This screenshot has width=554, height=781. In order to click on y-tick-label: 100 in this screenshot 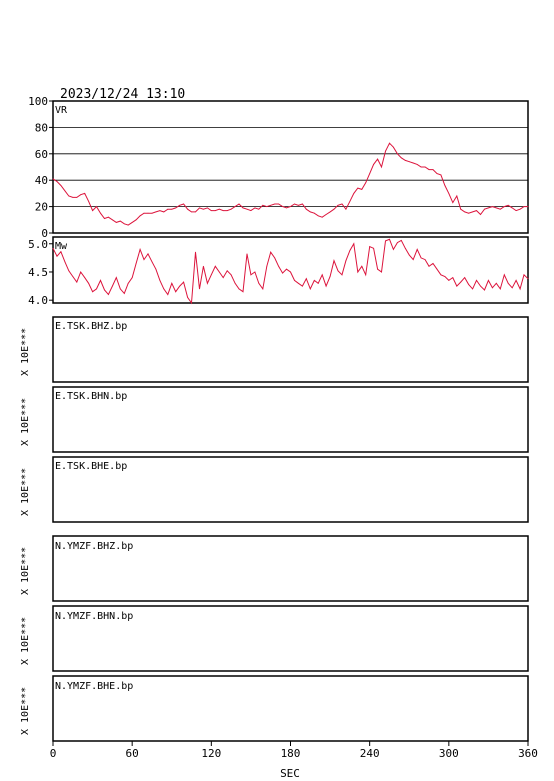, I will do `click(38, 101)`.